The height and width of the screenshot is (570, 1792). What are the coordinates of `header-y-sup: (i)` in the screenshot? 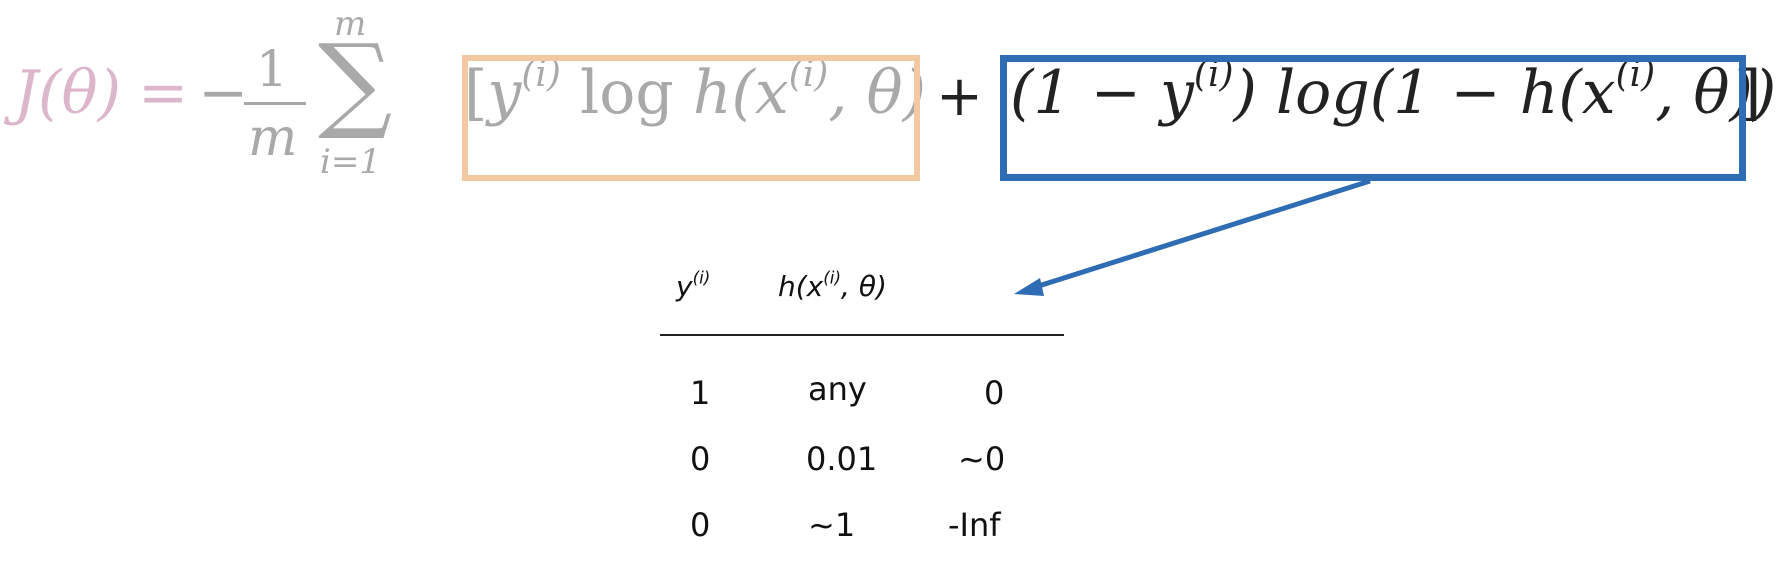 It's located at (701, 277).